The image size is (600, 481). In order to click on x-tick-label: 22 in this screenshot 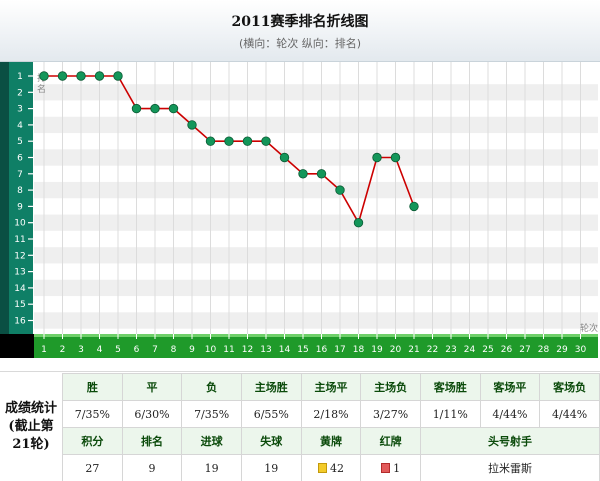, I will do `click(432, 350)`.